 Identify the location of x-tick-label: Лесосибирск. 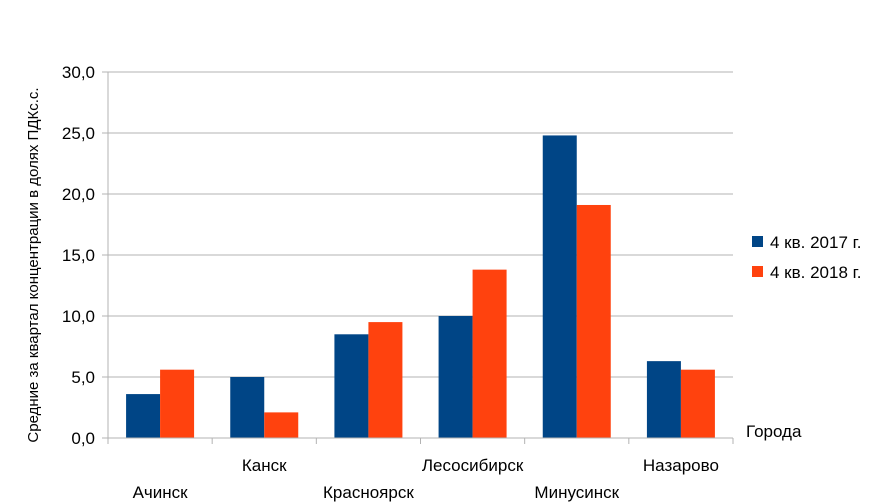
(473, 465).